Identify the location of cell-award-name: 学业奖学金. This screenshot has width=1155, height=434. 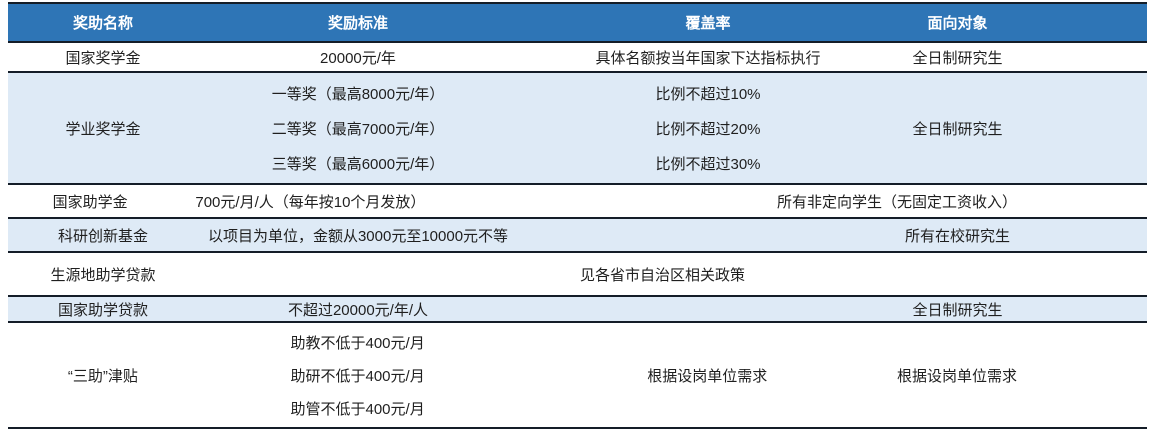
(103, 129).